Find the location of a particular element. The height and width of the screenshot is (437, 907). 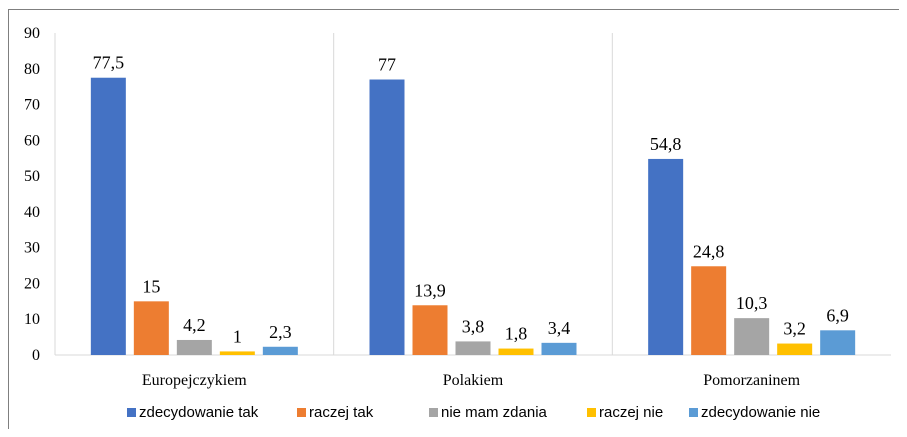

category-label: Polakiem is located at coordinates (473, 380).